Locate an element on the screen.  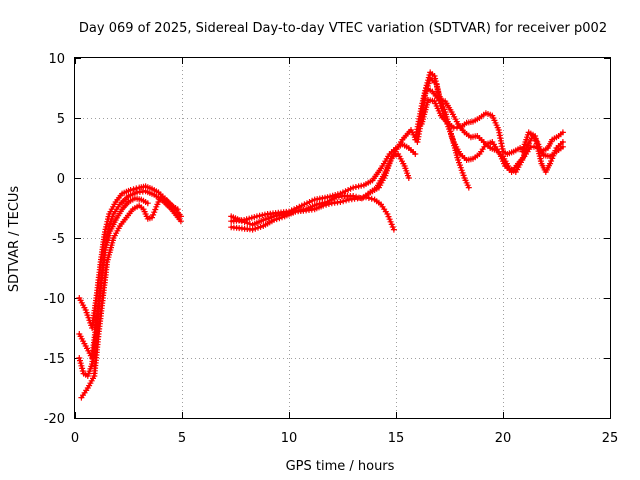
y-tick-label: -10 is located at coordinates (54, 299).